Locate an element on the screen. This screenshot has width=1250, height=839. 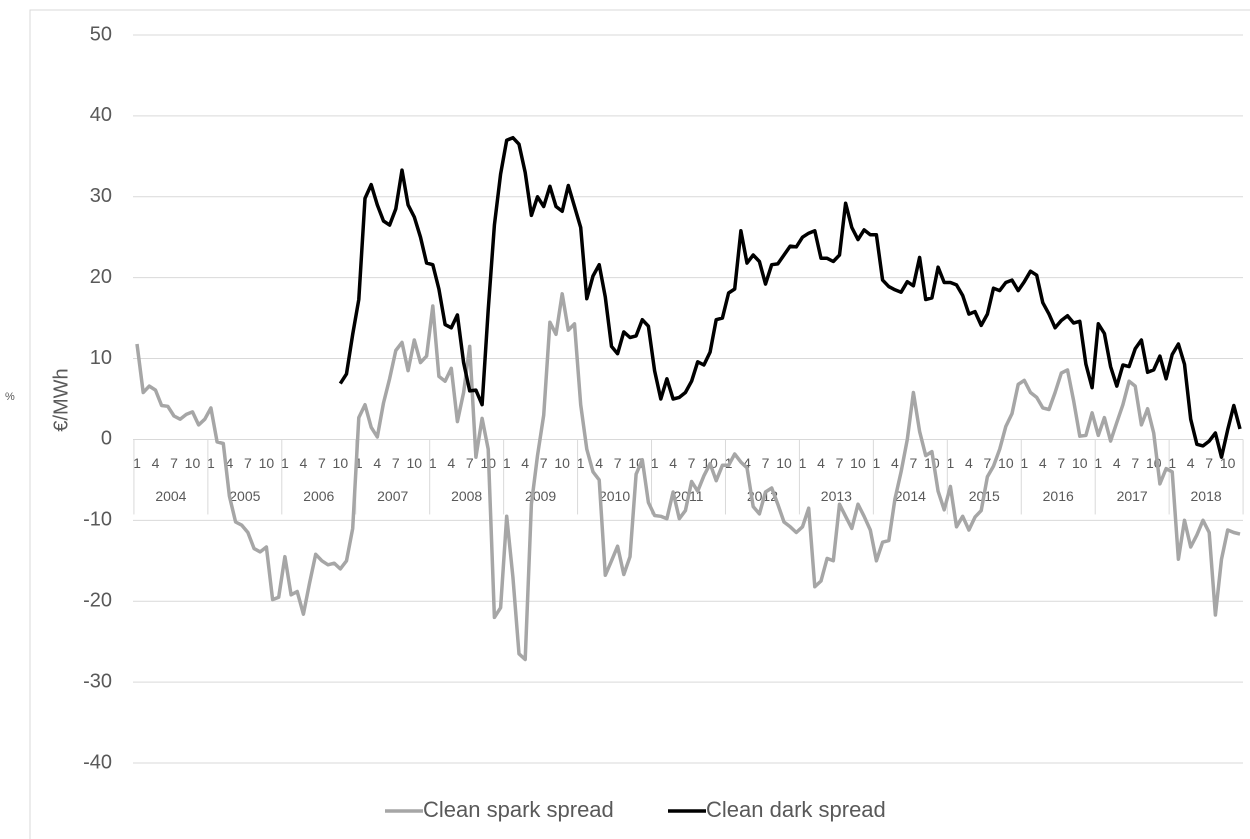
year-label: 2007 is located at coordinates (392, 496).